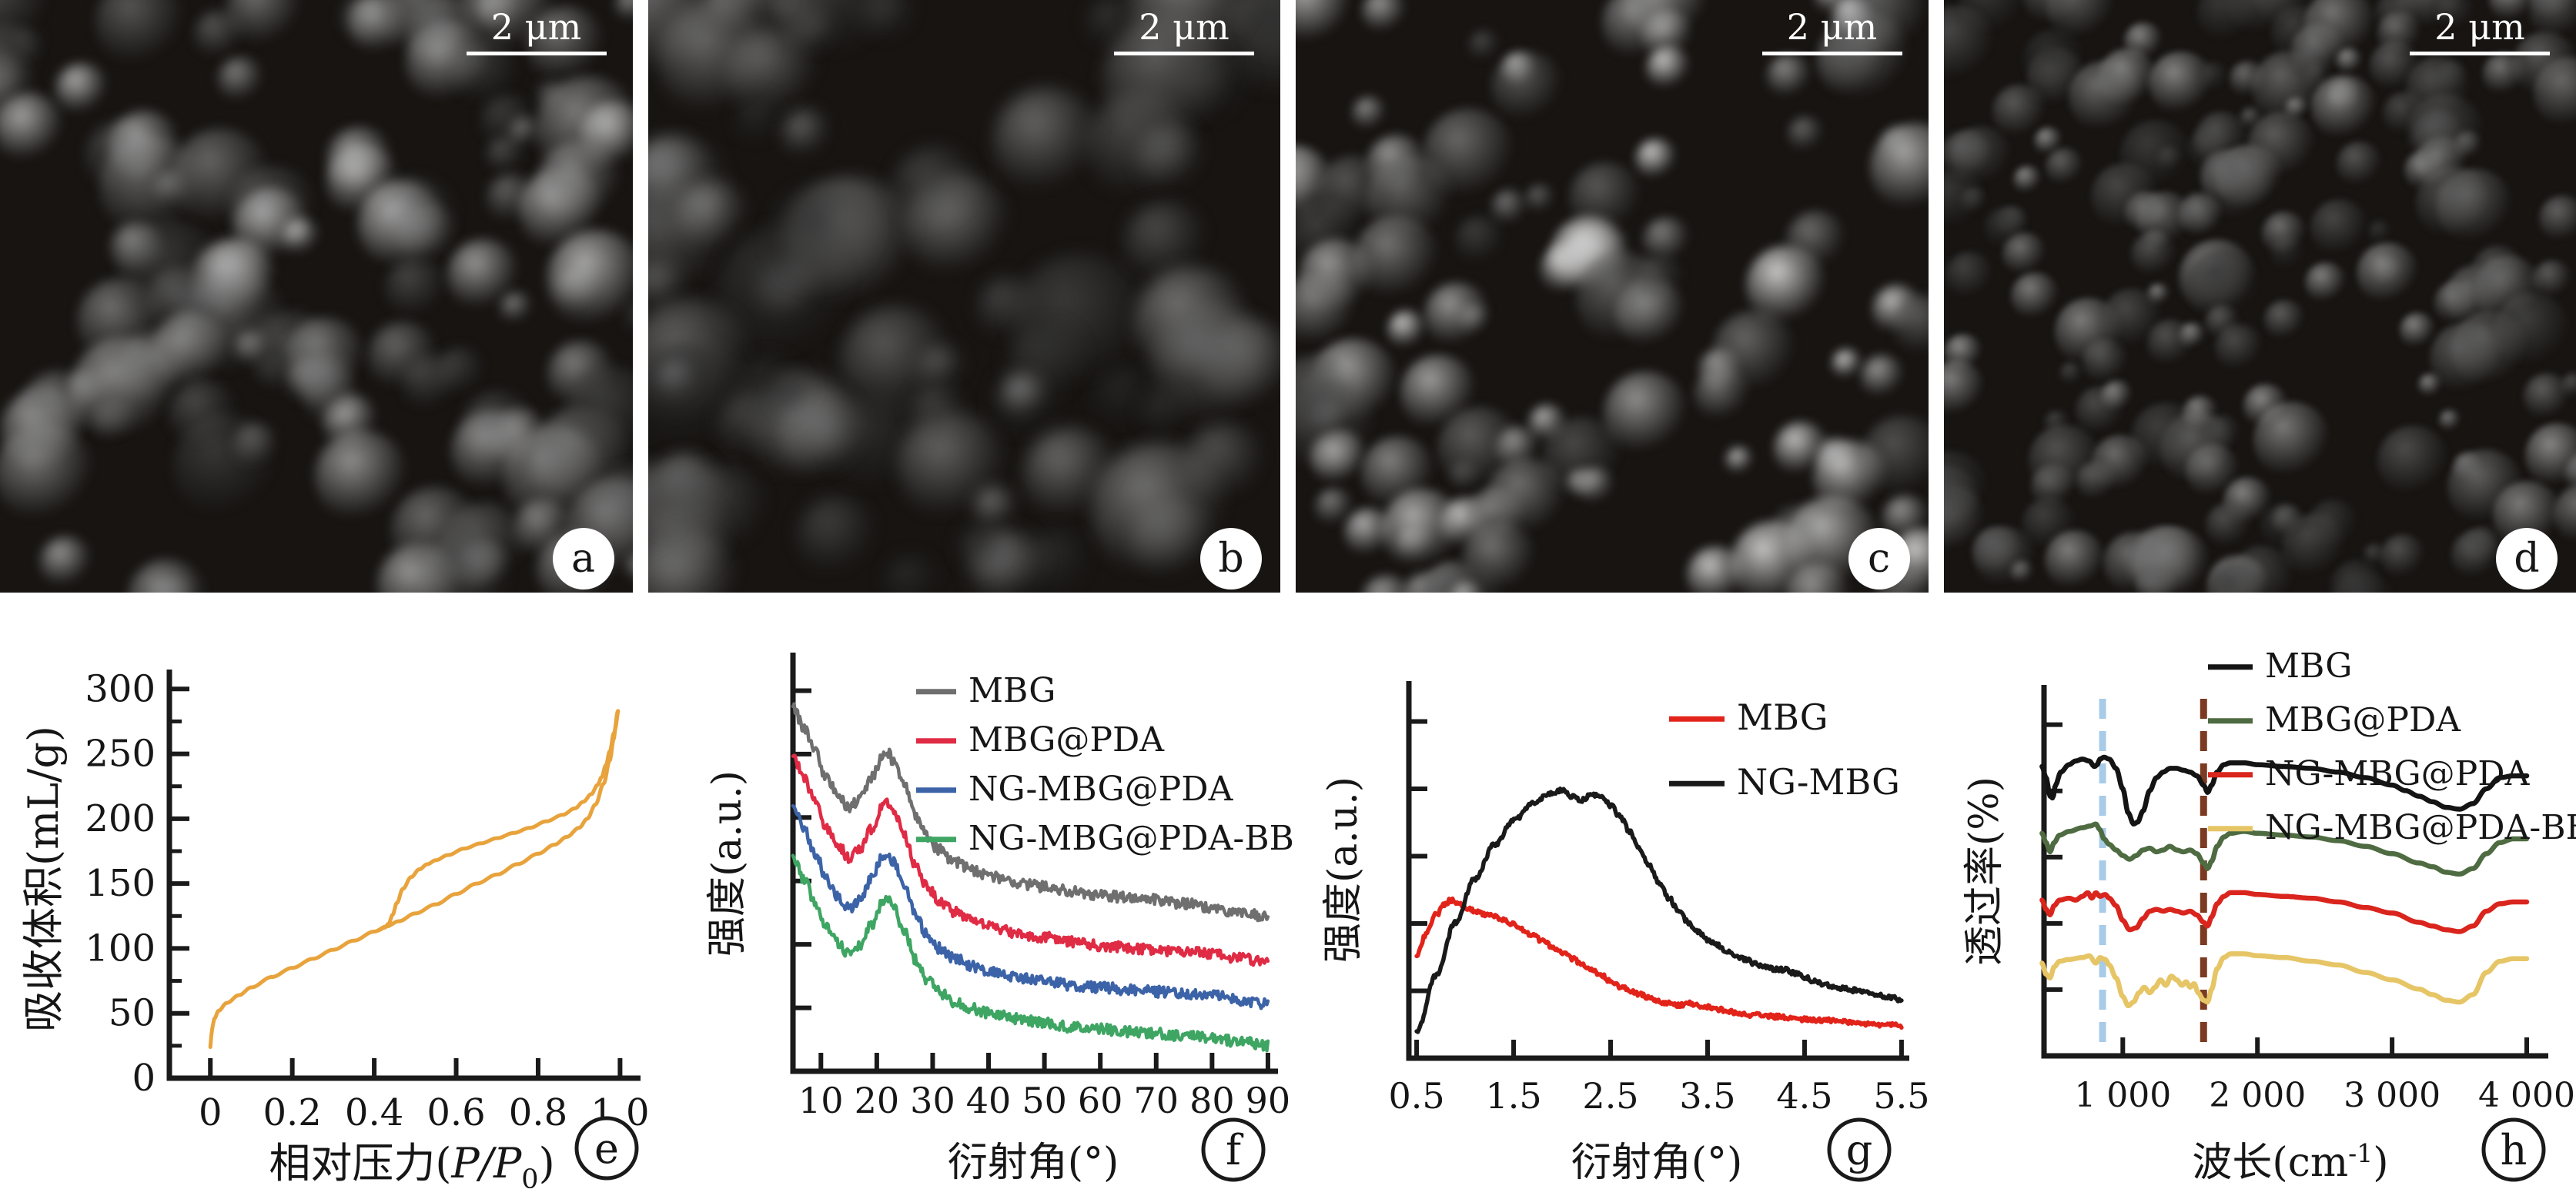 The image size is (2576, 1189). I want to click on y-tick-label: 50, so click(133, 1013).